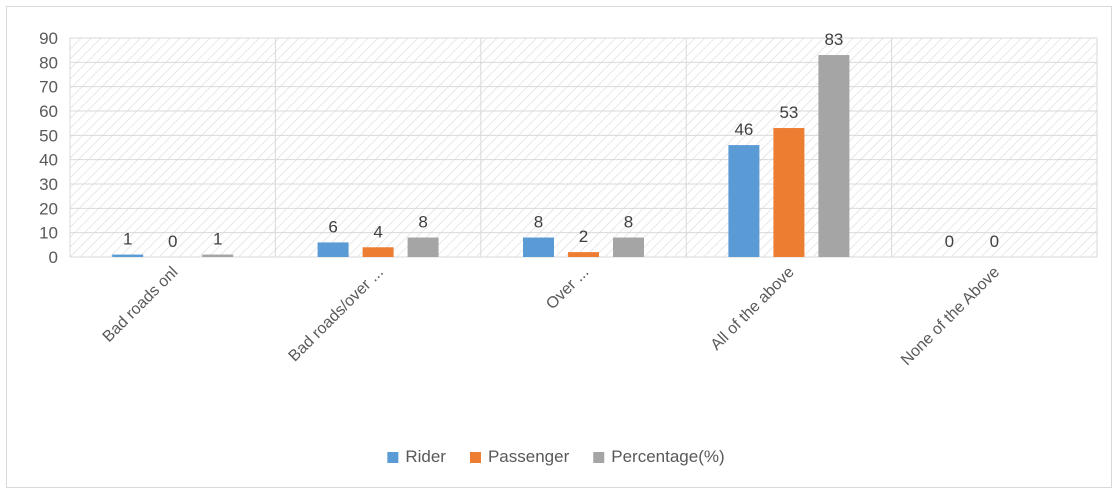 Image resolution: width=1120 pixels, height=495 pixels. Describe the element at coordinates (833, 39) in the screenshot. I see `data-label: 83` at that location.